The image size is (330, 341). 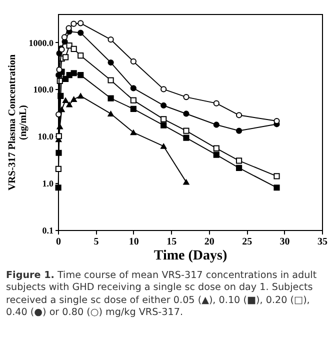 What do you see at coordinates (48, 231) in the screenshot?
I see `y-tick-label: 0.1` at bounding box center [48, 231].